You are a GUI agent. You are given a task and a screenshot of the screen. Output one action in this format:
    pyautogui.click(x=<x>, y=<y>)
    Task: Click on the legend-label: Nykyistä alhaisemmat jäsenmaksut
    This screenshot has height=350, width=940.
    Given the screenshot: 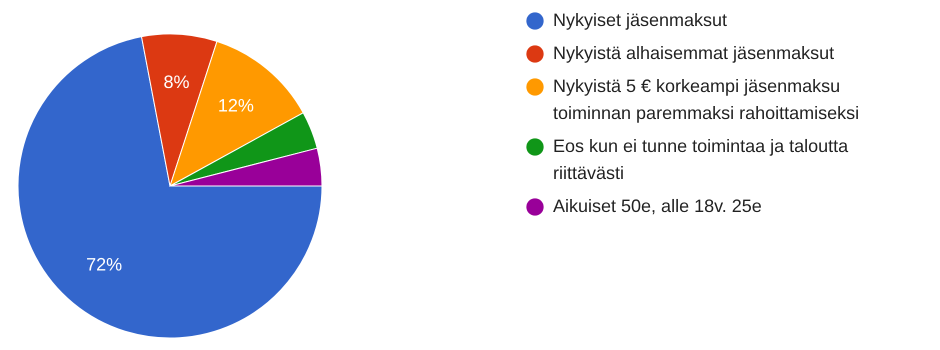 What is the action you would take?
    pyautogui.click(x=693, y=53)
    